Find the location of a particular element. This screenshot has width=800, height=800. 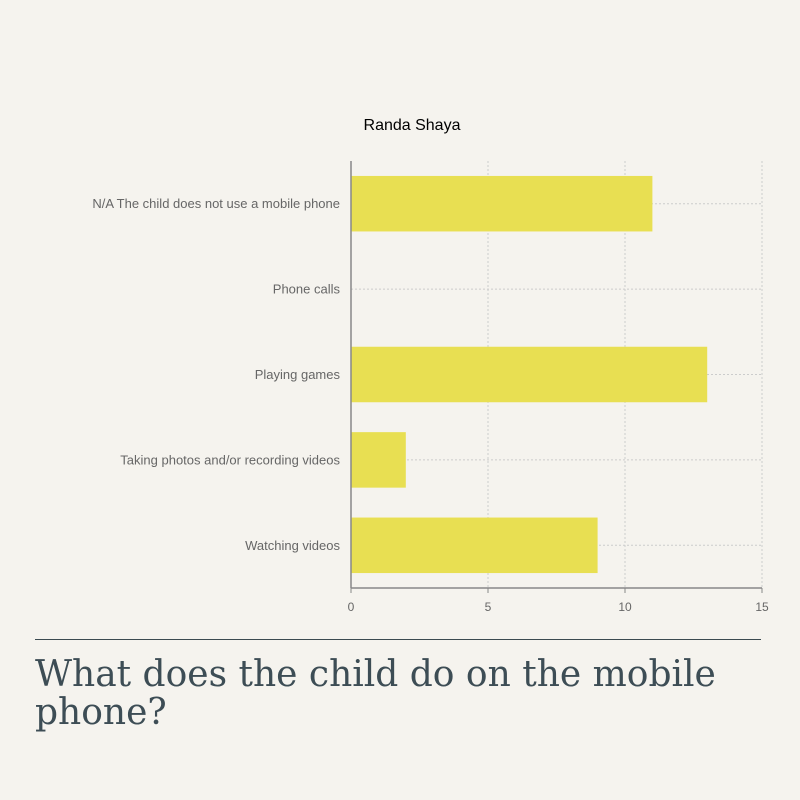

x-tick-label-3: 15 is located at coordinates (762, 607).